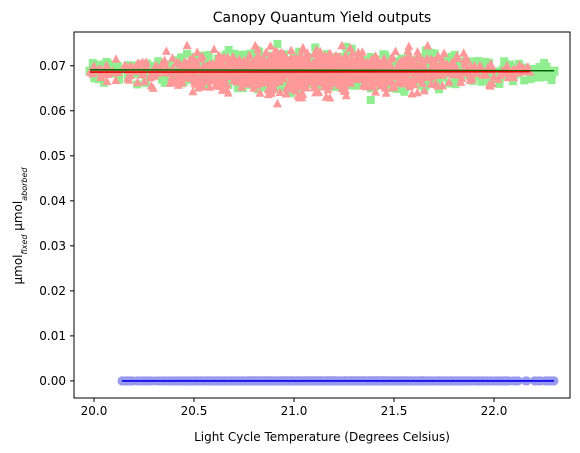  Describe the element at coordinates (322, 70) in the screenshot. I see `fit-line-square` at that location.